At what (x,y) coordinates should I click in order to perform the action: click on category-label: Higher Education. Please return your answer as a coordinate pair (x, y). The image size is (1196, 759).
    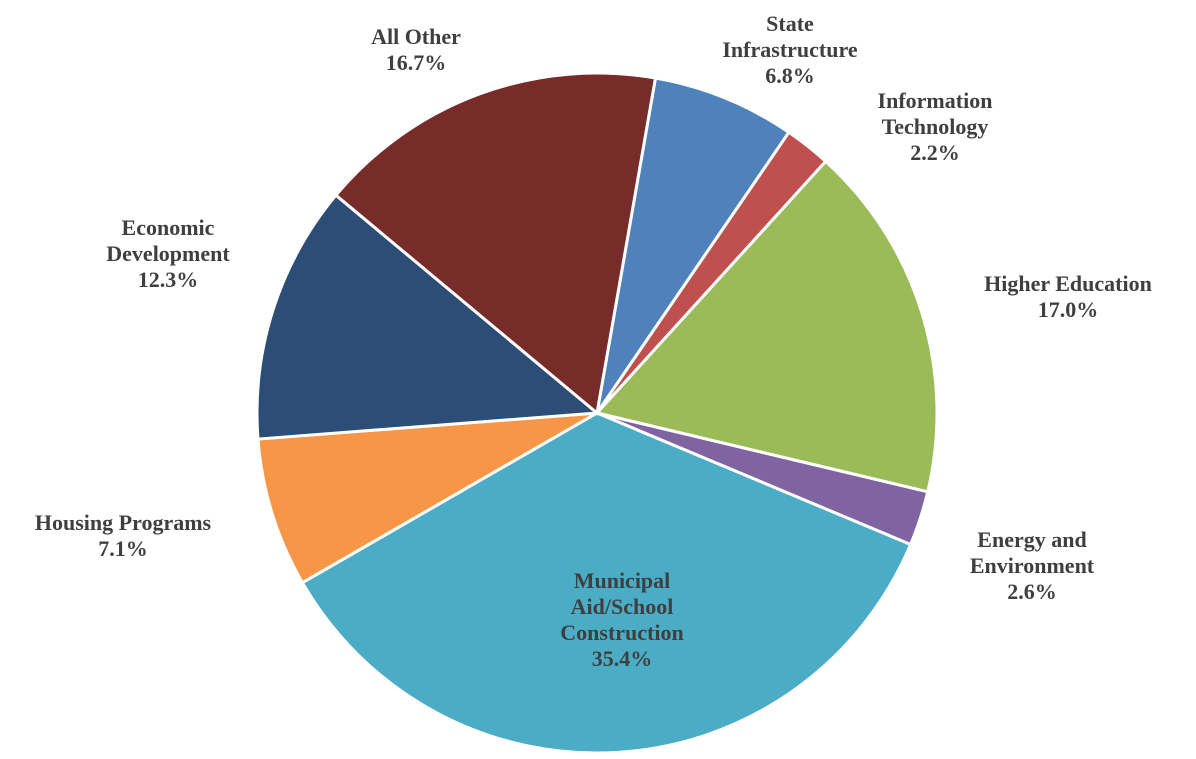
    Looking at the image, I should click on (1068, 283).